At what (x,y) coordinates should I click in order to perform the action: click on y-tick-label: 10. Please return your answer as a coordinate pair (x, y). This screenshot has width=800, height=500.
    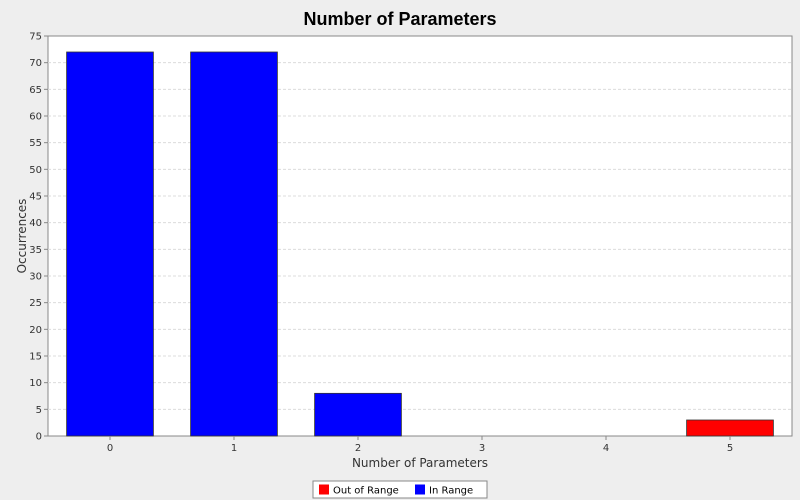
    Looking at the image, I should click on (35, 383).